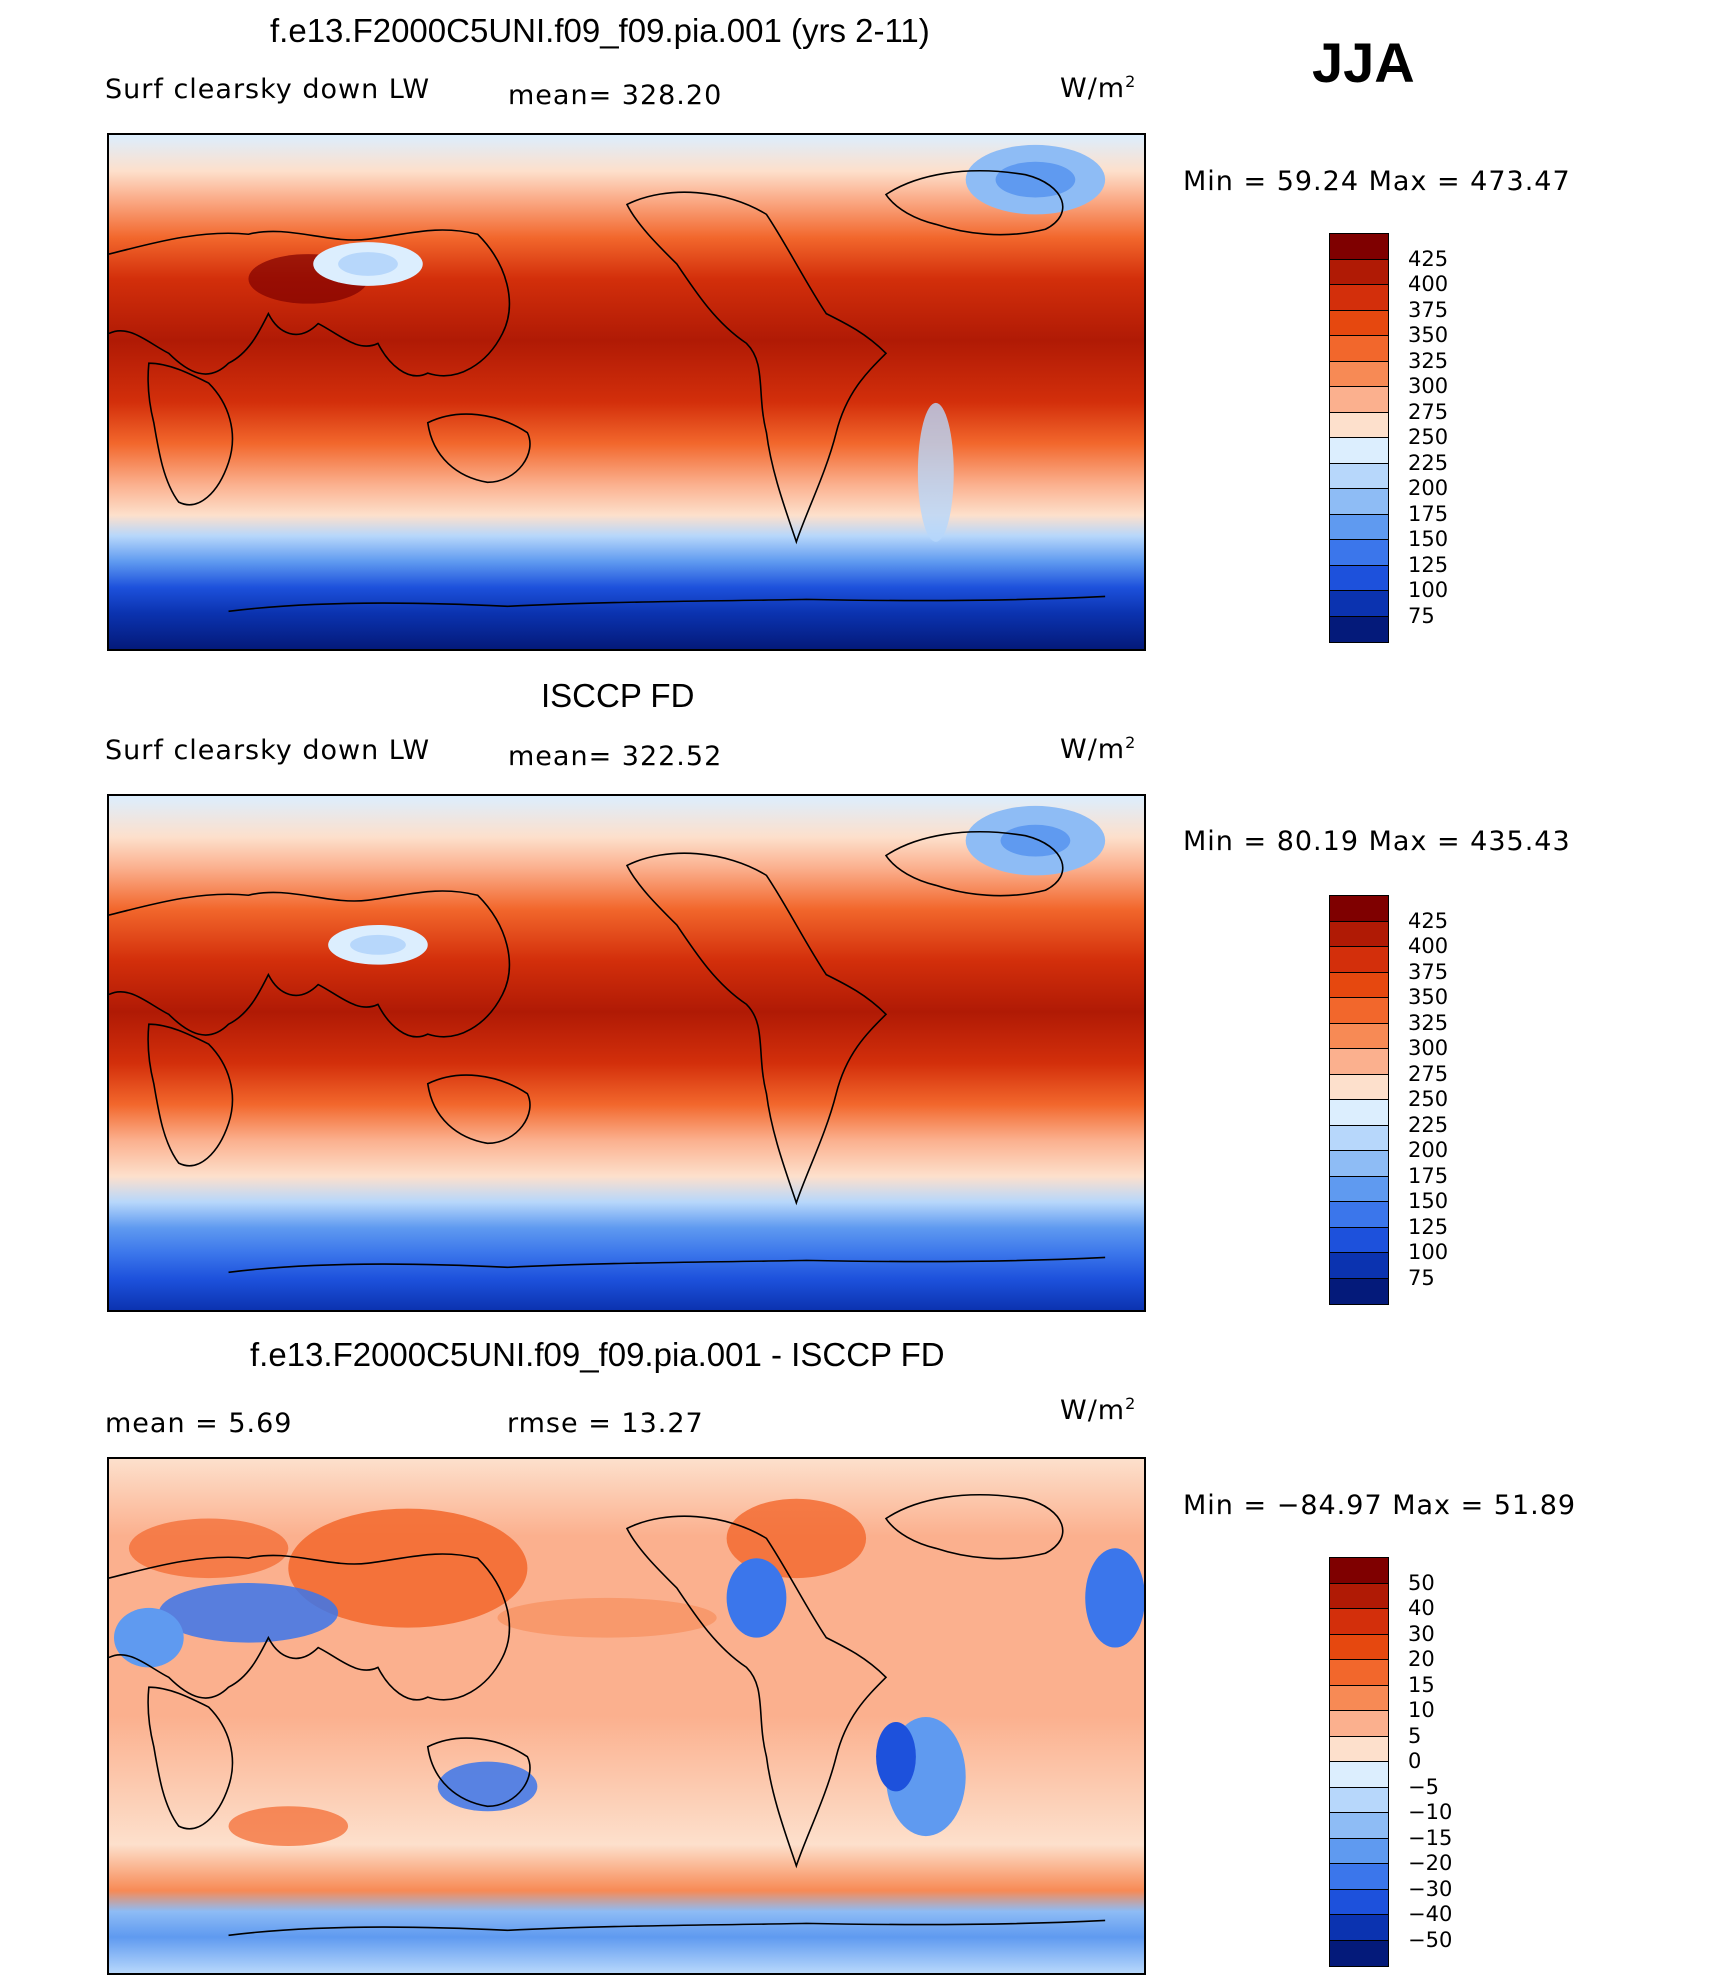 The image size is (1710, 1985). Describe the element at coordinates (1421, 1659) in the screenshot. I see `colorbar-level-label: 20` at that location.